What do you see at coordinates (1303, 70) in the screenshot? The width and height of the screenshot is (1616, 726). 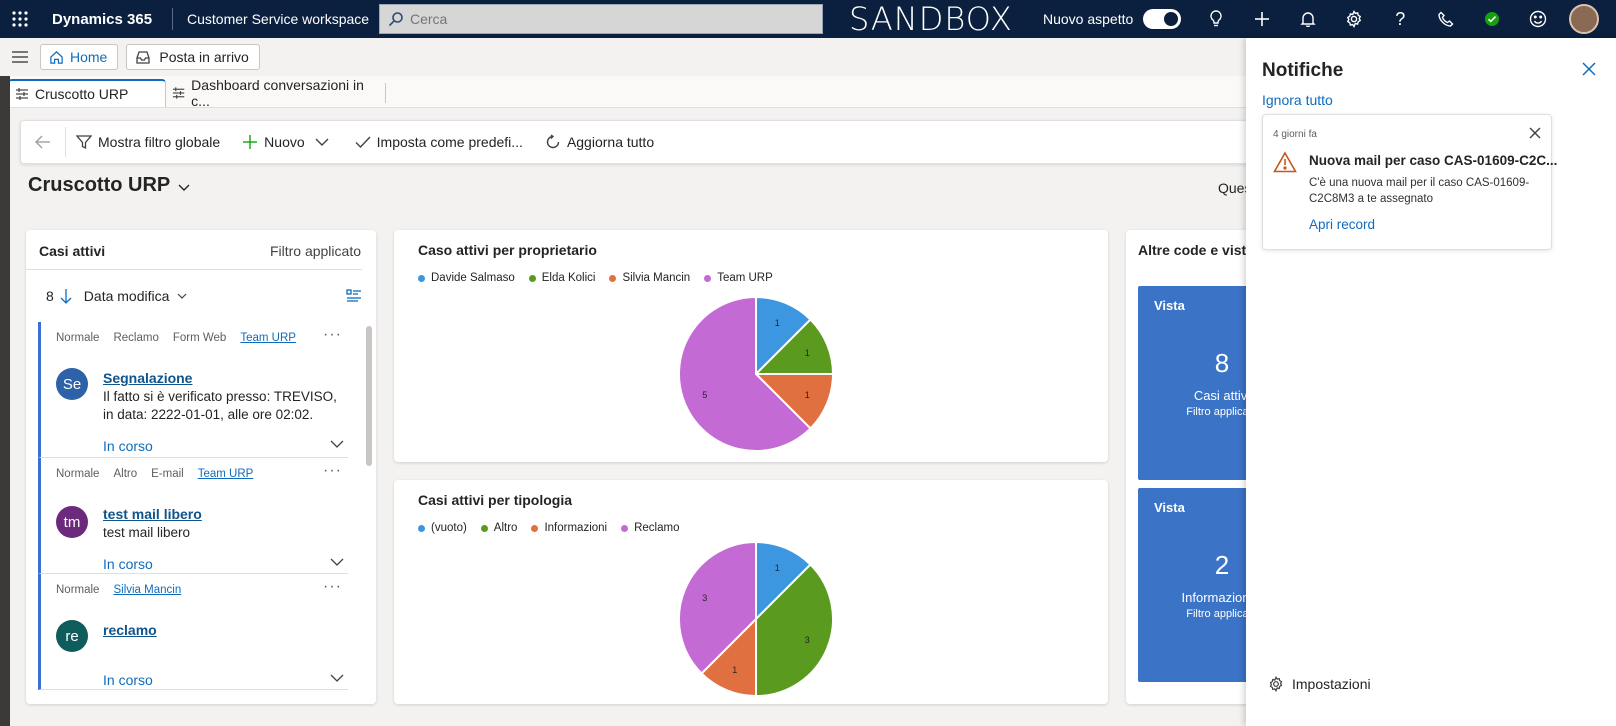 I see `notifications-title: Notifiche` at bounding box center [1303, 70].